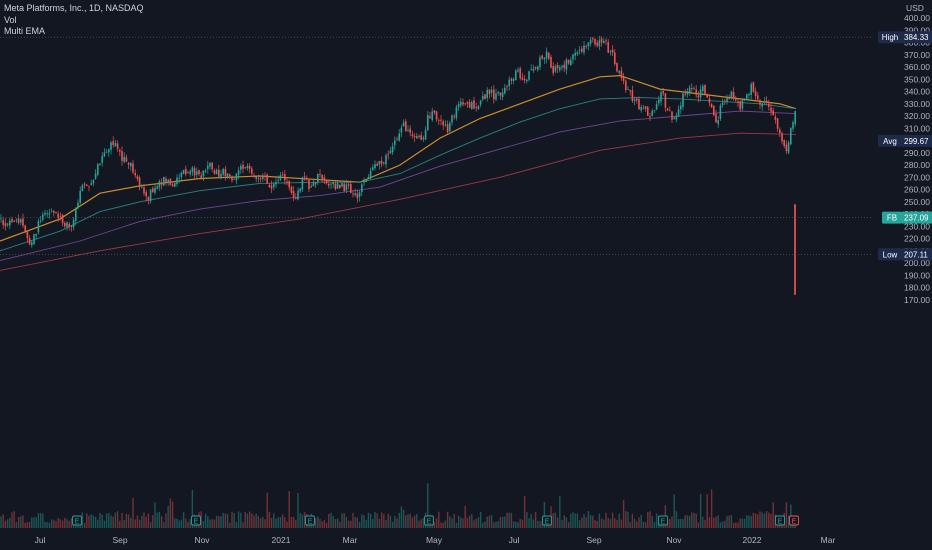 This screenshot has width=932, height=550. What do you see at coordinates (890, 254) in the screenshot?
I see `badge-label-text: Low` at bounding box center [890, 254].